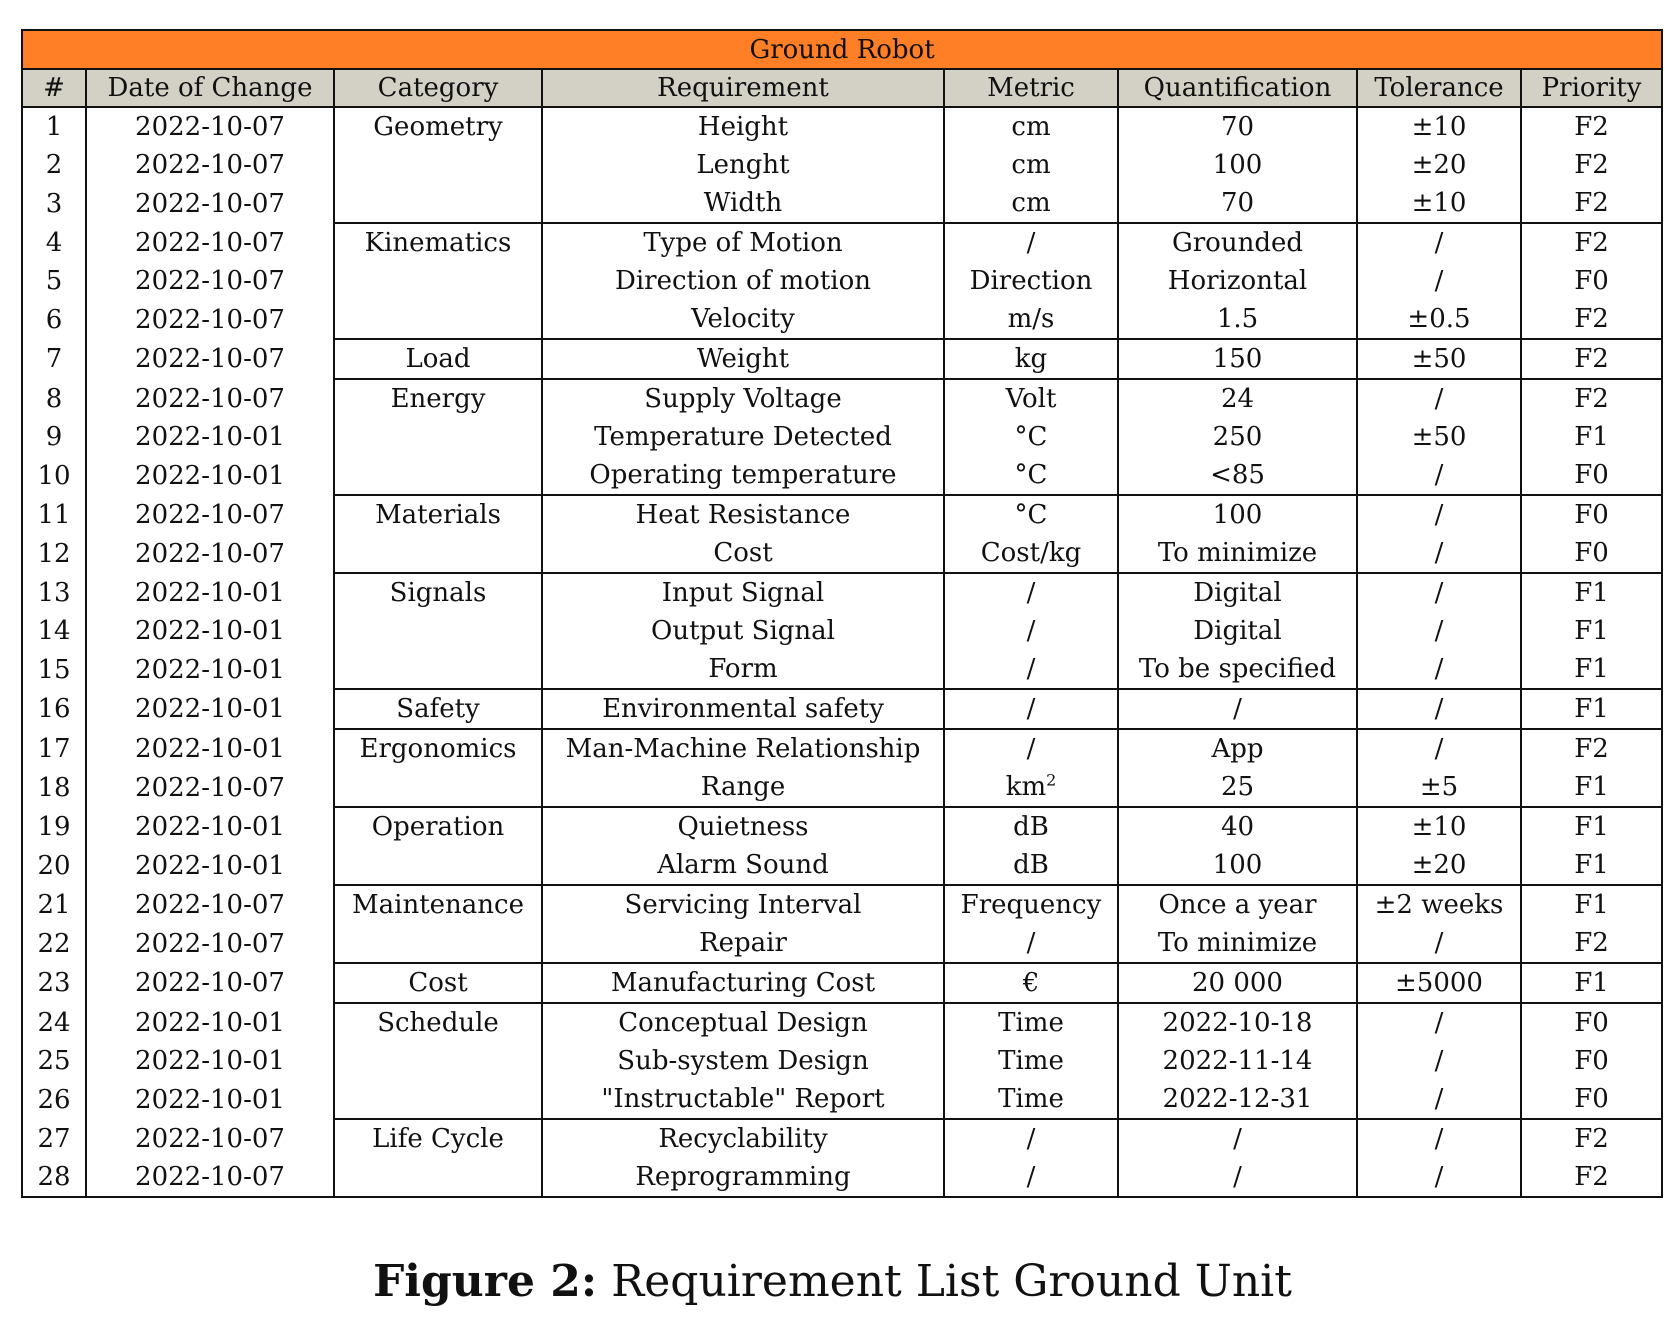 The height and width of the screenshot is (1326, 1665). I want to click on cell-requirement-text: Man-Machine Relationship, so click(743, 749).